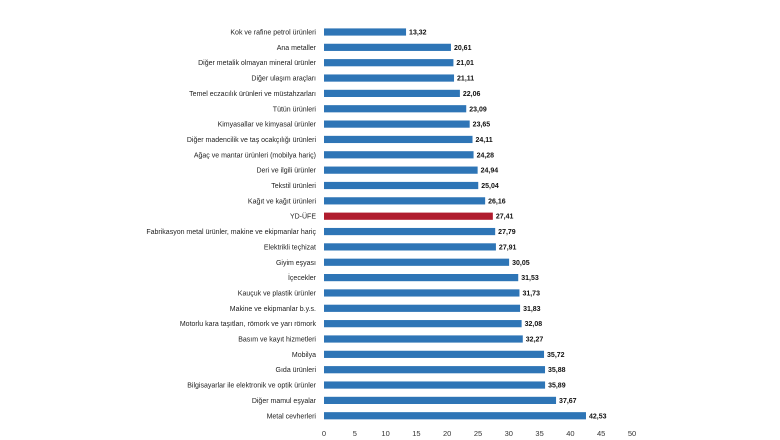 The height and width of the screenshot is (440, 780). I want to click on value-label: 32,08, so click(534, 324).